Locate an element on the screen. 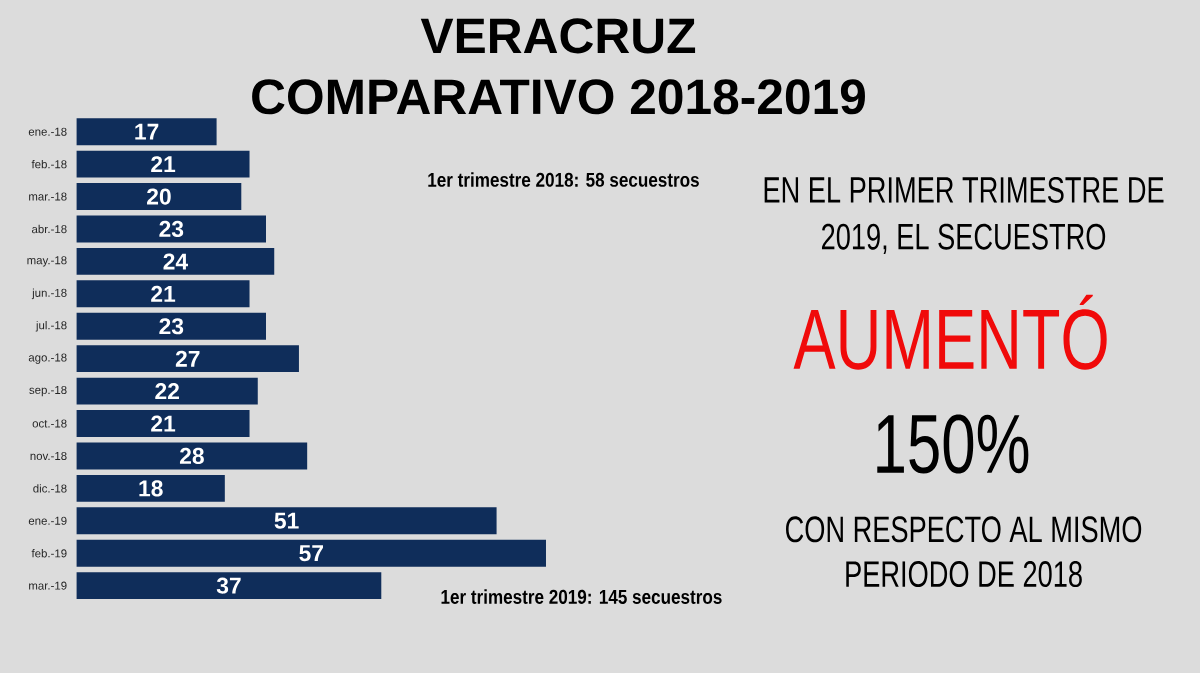 The width and height of the screenshot is (1200, 673). y-tick-label: mar.-19 is located at coordinates (48, 585).